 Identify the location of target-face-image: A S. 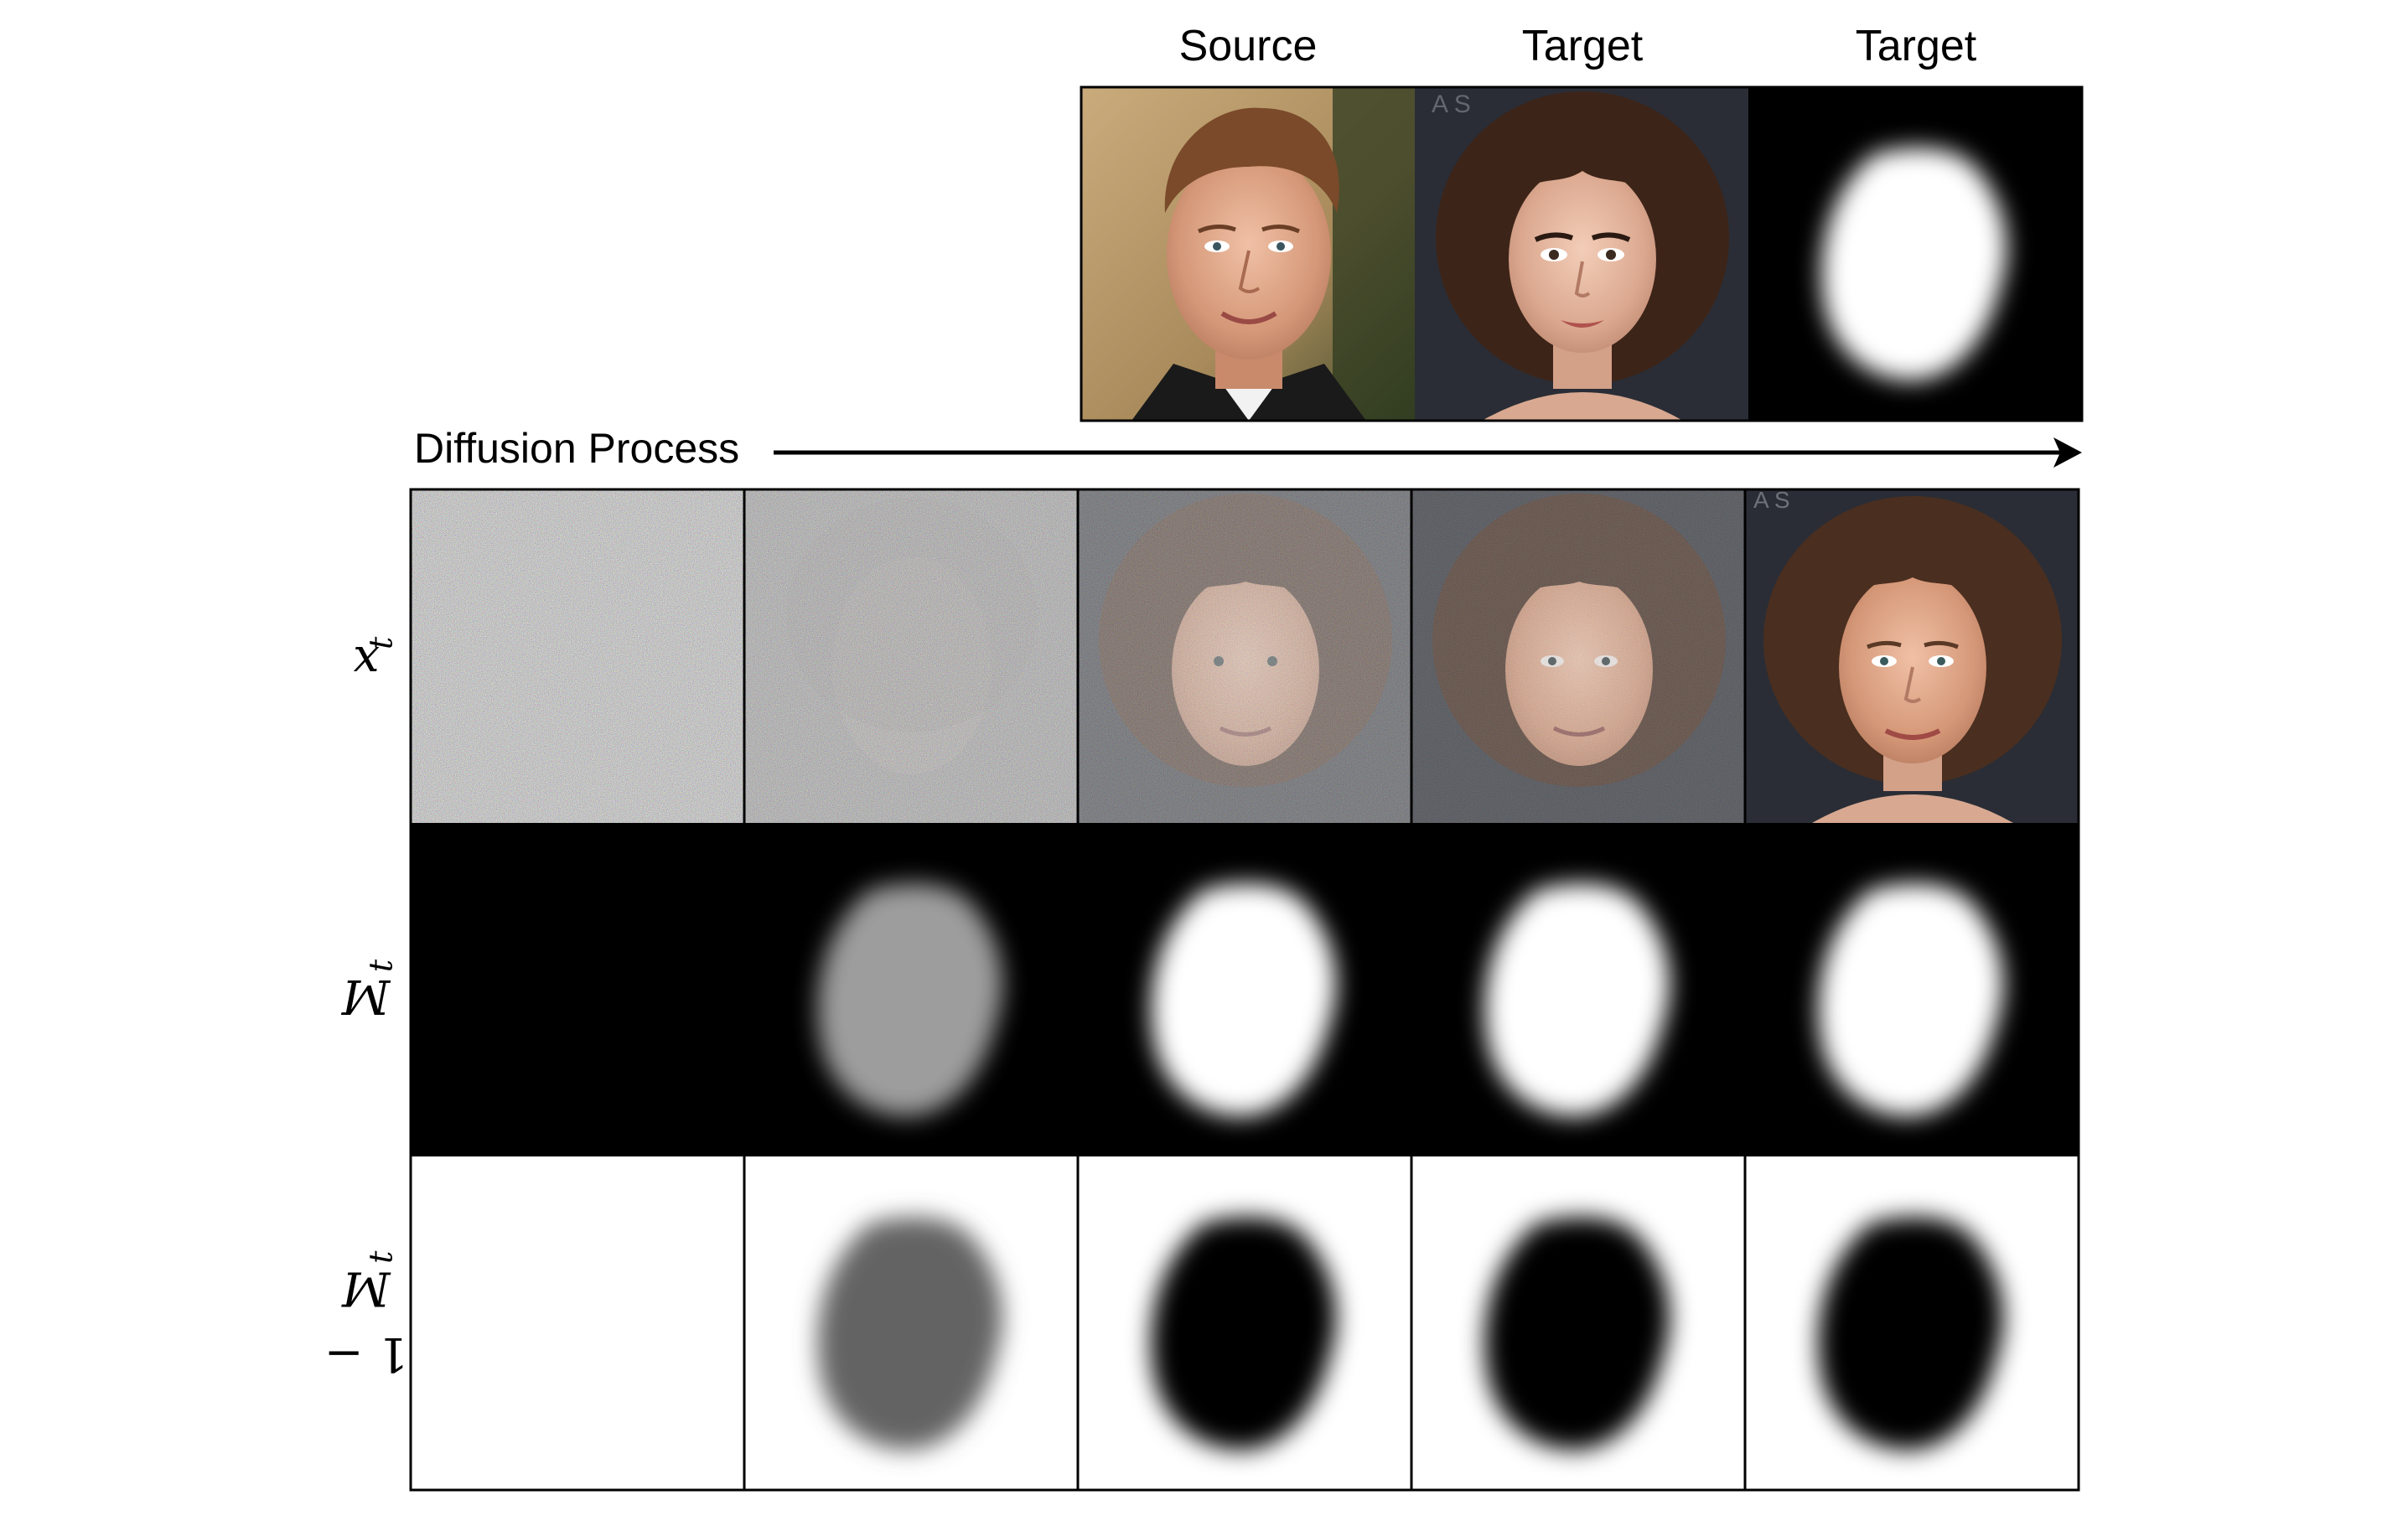
(1581, 254).